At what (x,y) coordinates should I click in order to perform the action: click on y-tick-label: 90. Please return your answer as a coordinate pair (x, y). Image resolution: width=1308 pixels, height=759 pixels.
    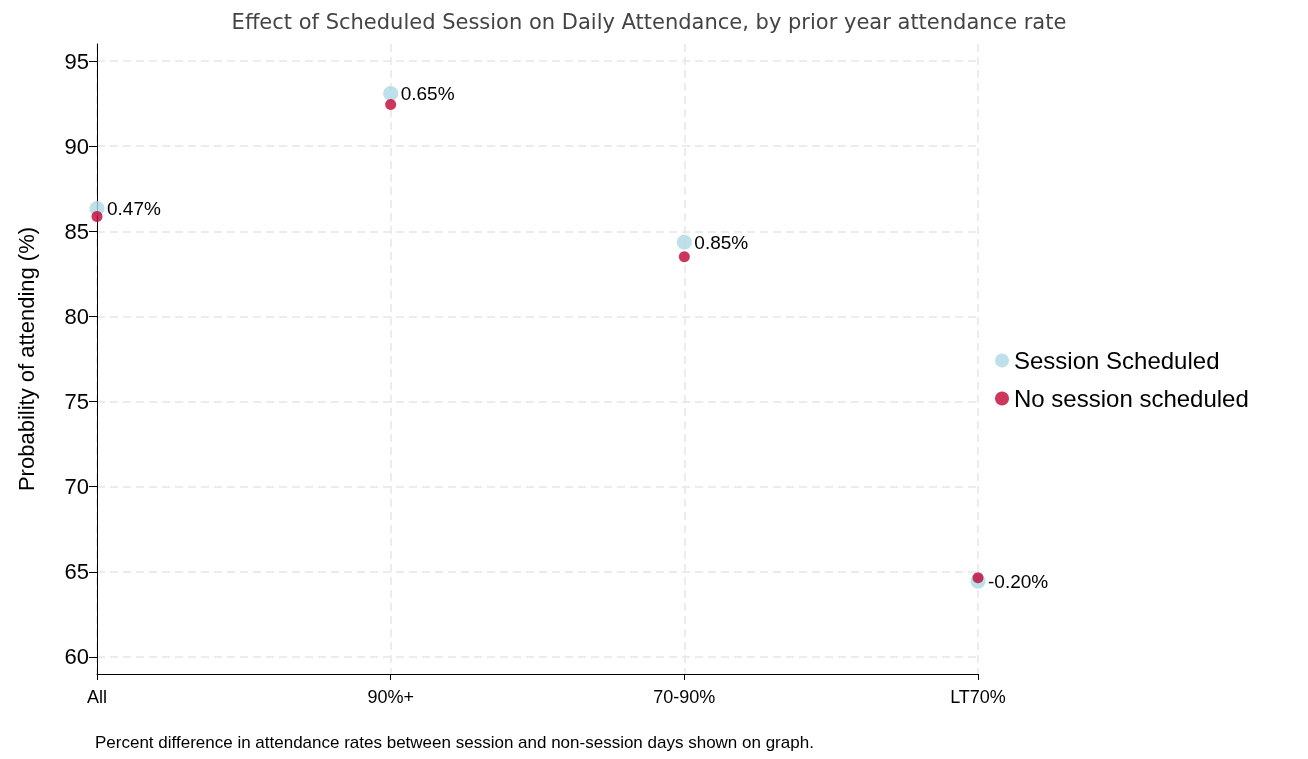
    Looking at the image, I should click on (76, 146).